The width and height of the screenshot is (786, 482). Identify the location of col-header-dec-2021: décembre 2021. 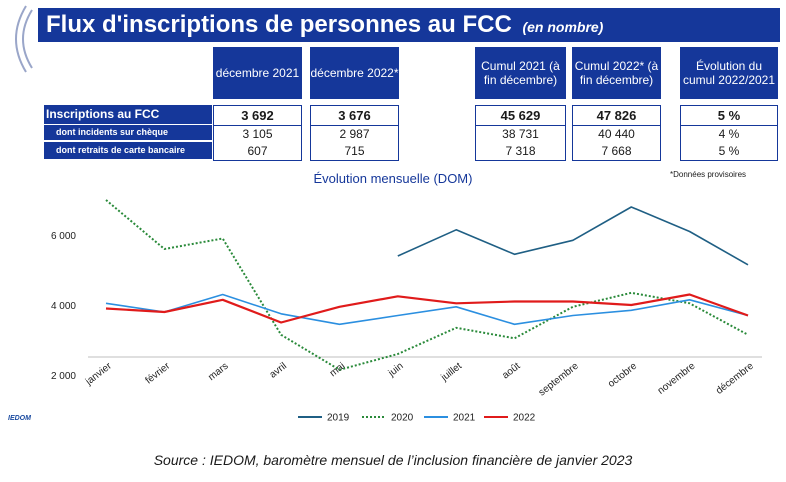
(257, 73).